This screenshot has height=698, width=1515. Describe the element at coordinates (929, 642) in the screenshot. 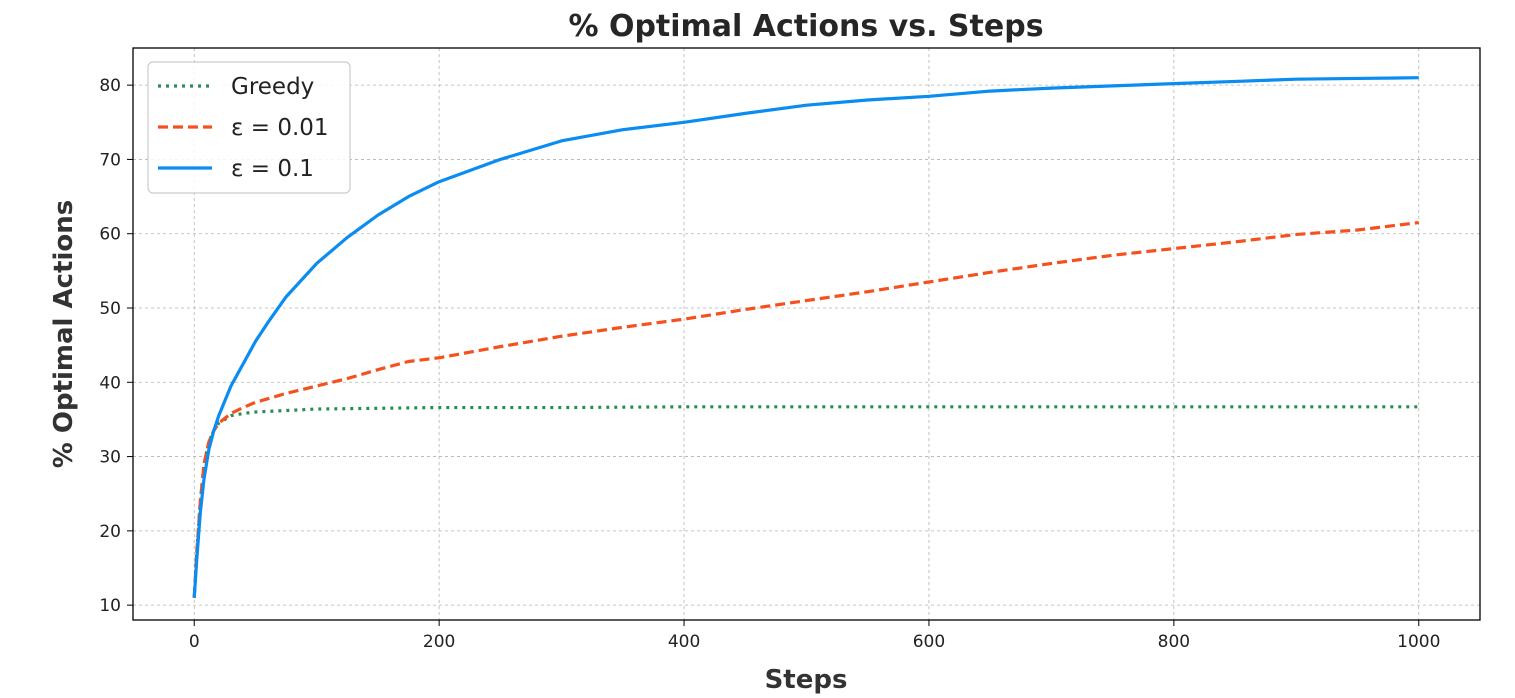

I see `x-tick-label: 600` at that location.